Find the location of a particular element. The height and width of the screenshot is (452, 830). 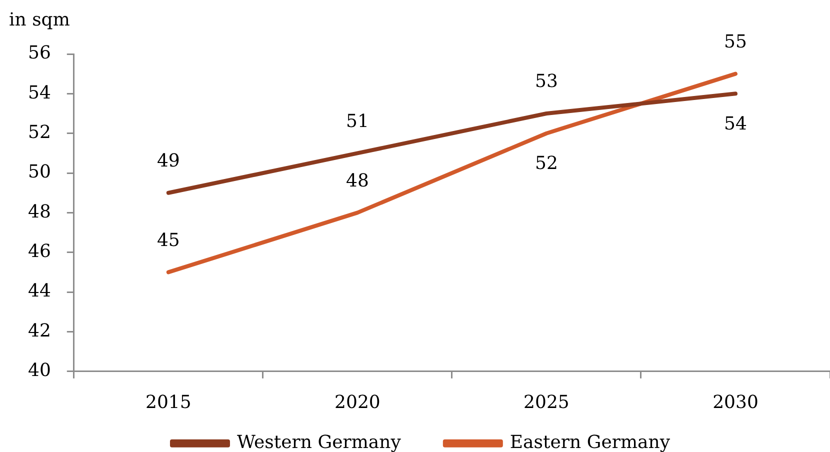

y-tick-label: 44 is located at coordinates (39, 291).